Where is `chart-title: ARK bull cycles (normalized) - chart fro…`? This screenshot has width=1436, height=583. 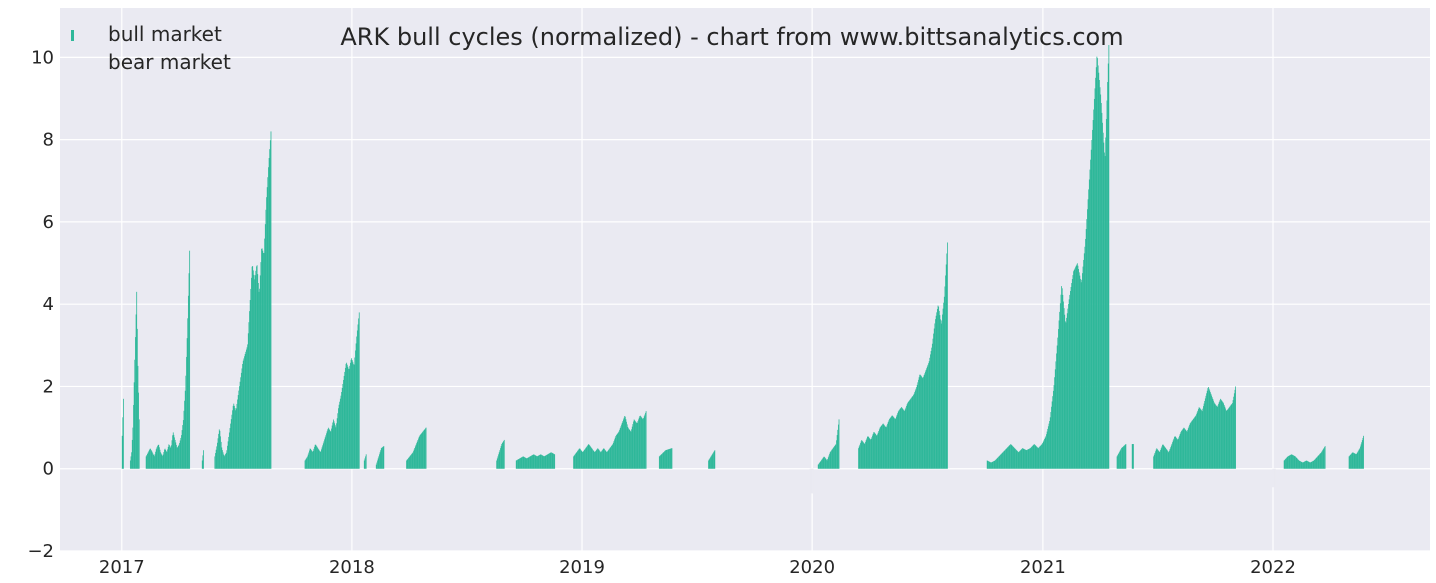
chart-title: ARK bull cycles (normalized) - chart fro… is located at coordinates (731, 37).